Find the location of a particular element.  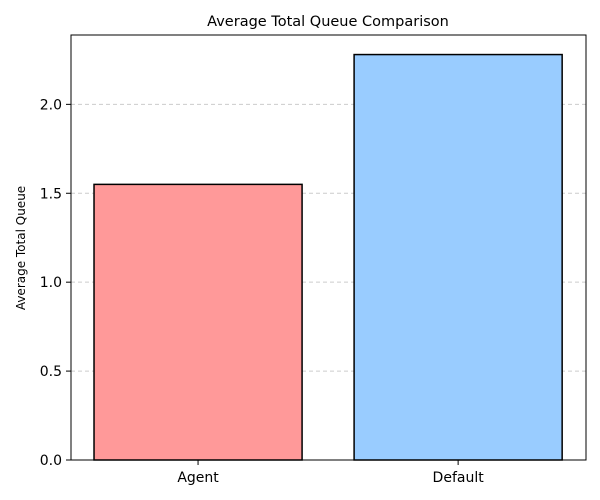

x-axis-ticks: Agent Default is located at coordinates (330, 473).